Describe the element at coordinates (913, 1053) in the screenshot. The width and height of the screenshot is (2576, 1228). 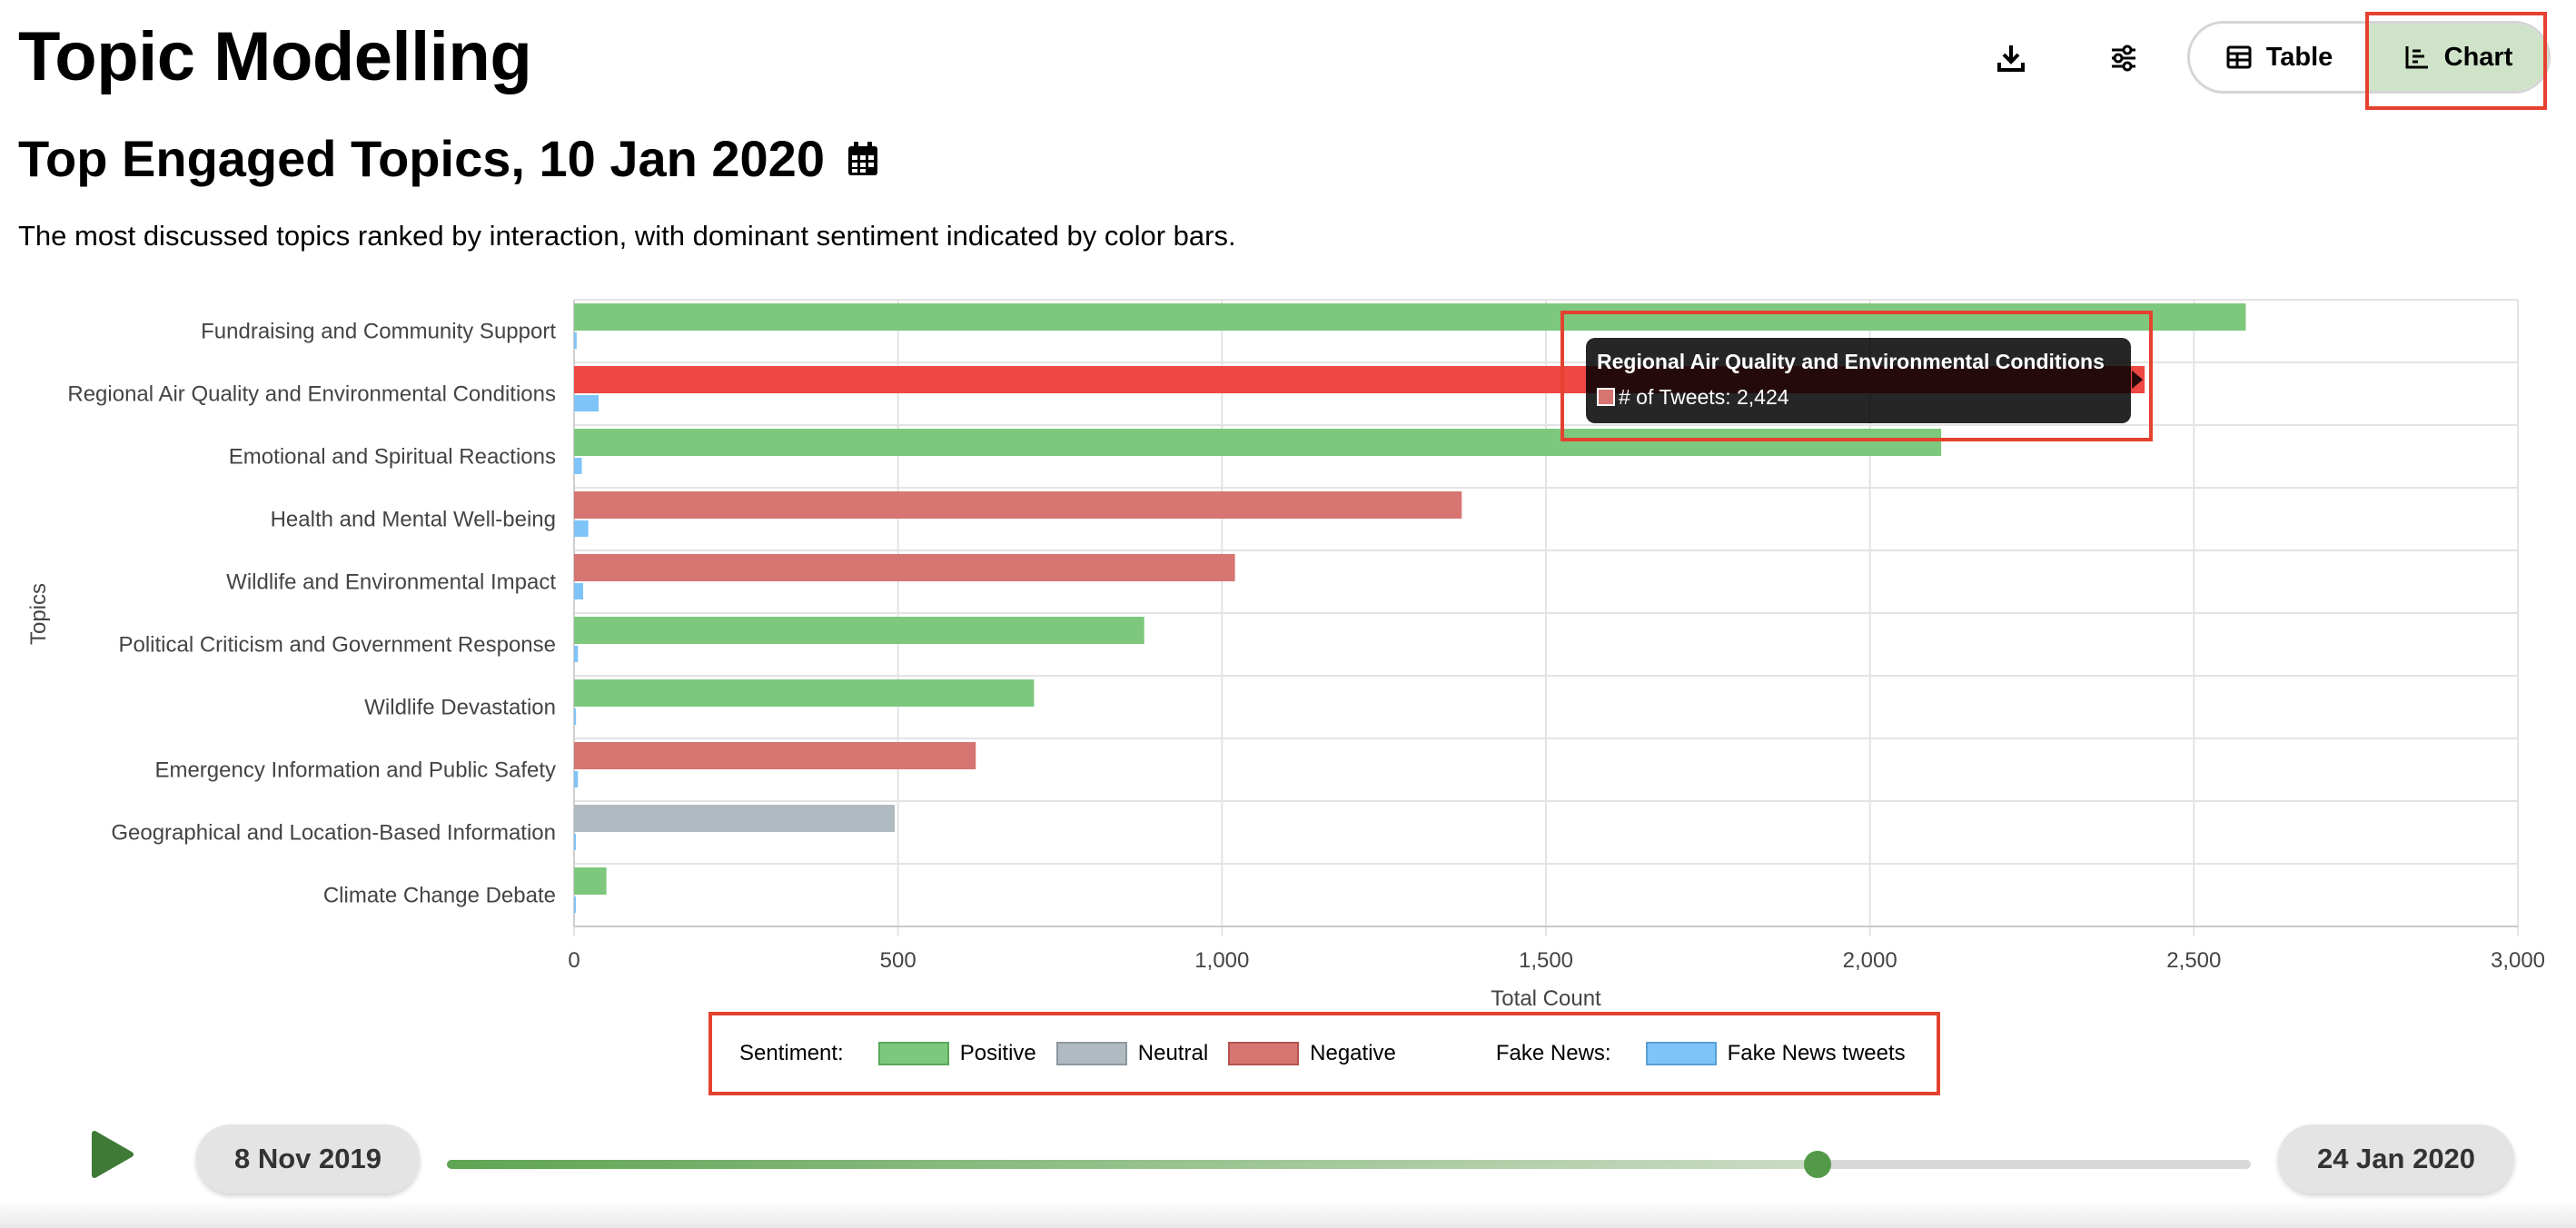
I see `legend-swatch-positive` at that location.